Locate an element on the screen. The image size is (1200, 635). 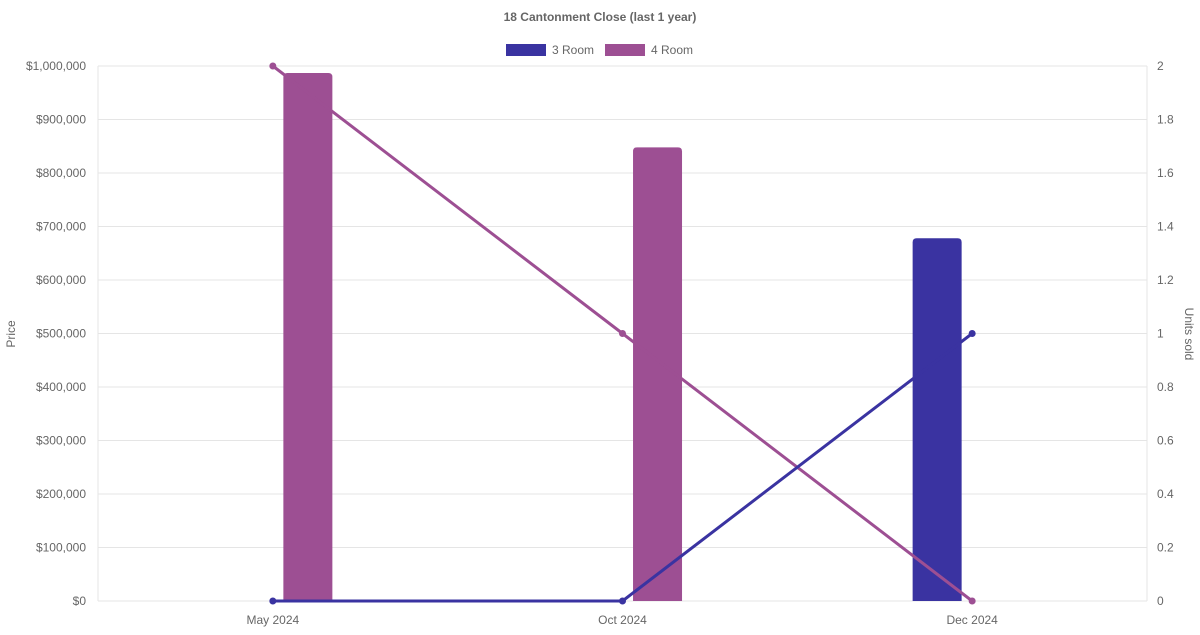
right-axis-ticks: 0 0.2 0.4 0.6 0.8 1 1.2 1.4 1.6 1.8 2 is located at coordinates (1165, 333).